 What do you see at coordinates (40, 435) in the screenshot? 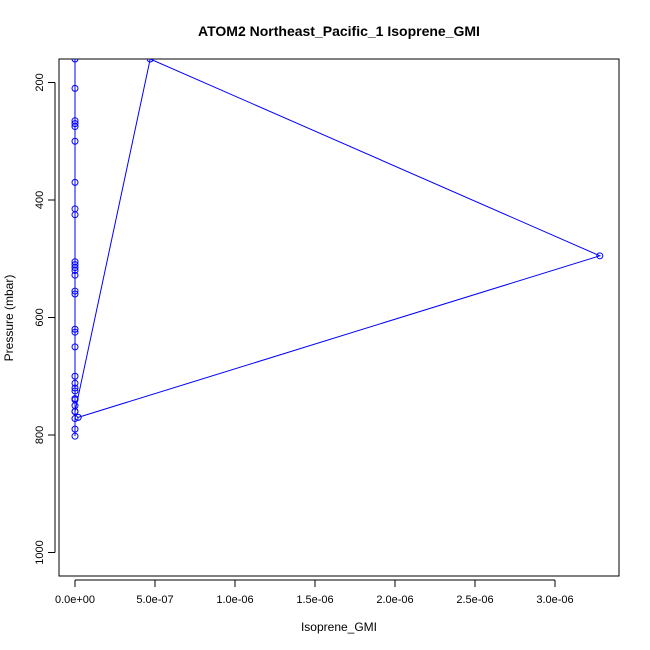
I see `y-tick-label: 800` at bounding box center [40, 435].